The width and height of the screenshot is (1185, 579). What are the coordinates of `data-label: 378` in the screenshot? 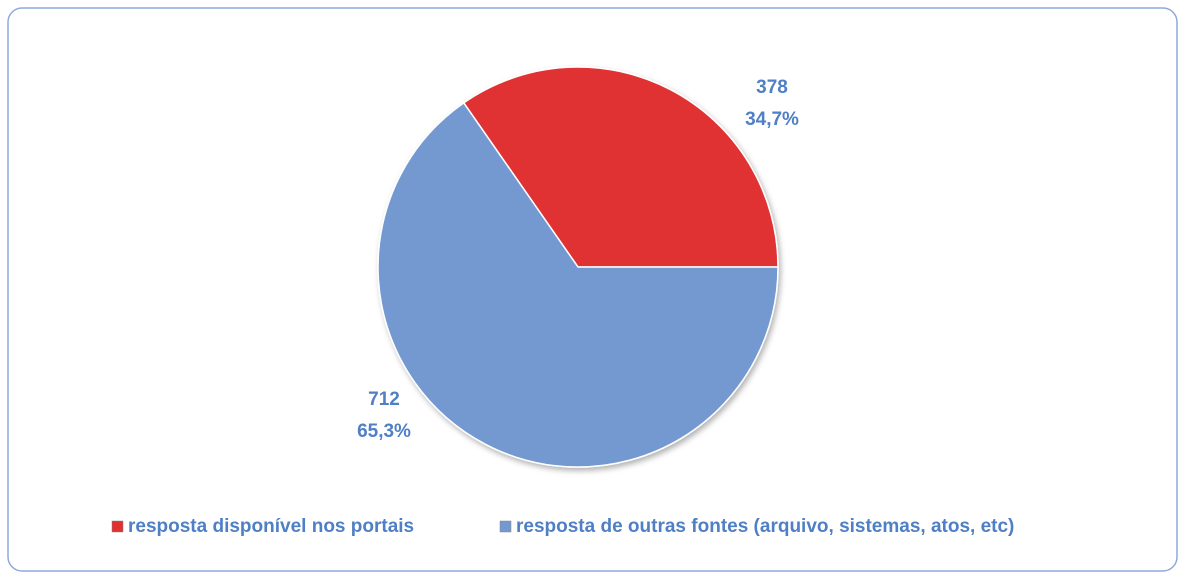 It's located at (772, 87).